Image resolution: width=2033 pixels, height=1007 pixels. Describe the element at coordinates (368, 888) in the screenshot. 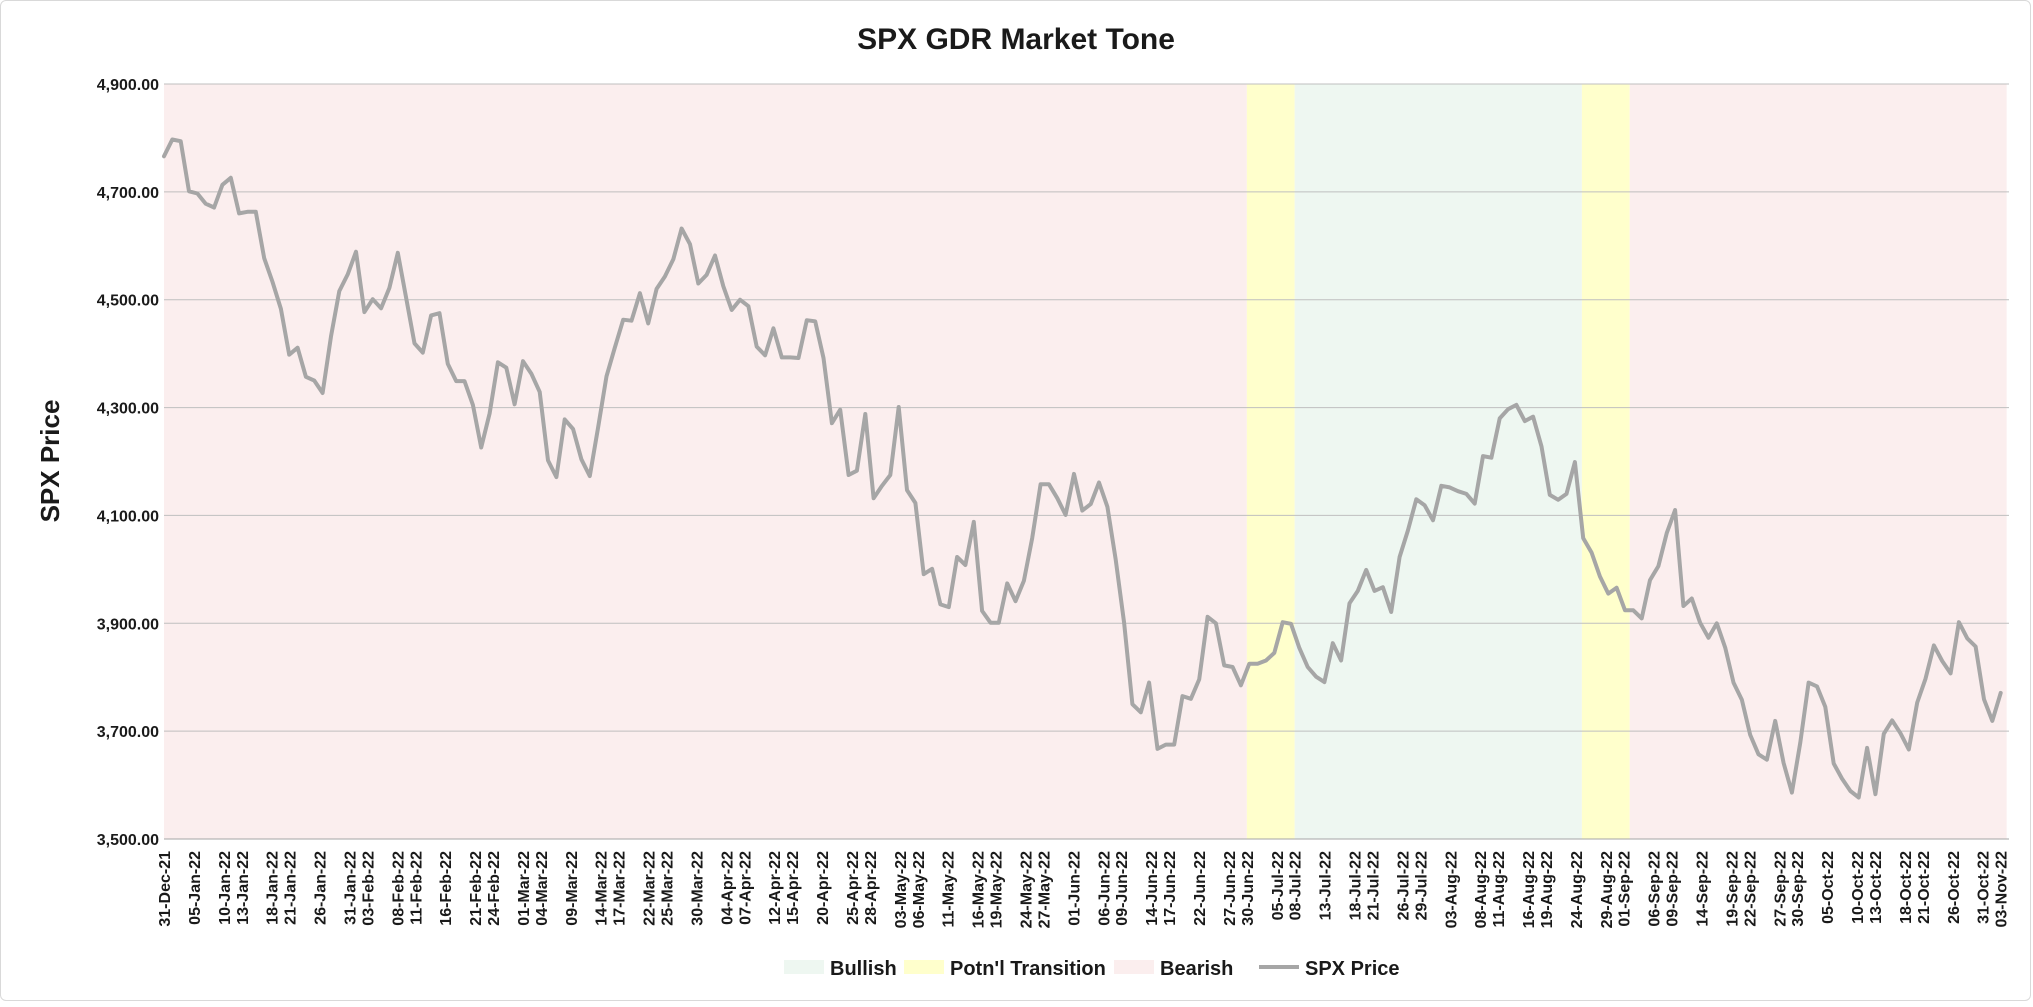

I see `x-tick-label: 03-Feb-22` at that location.